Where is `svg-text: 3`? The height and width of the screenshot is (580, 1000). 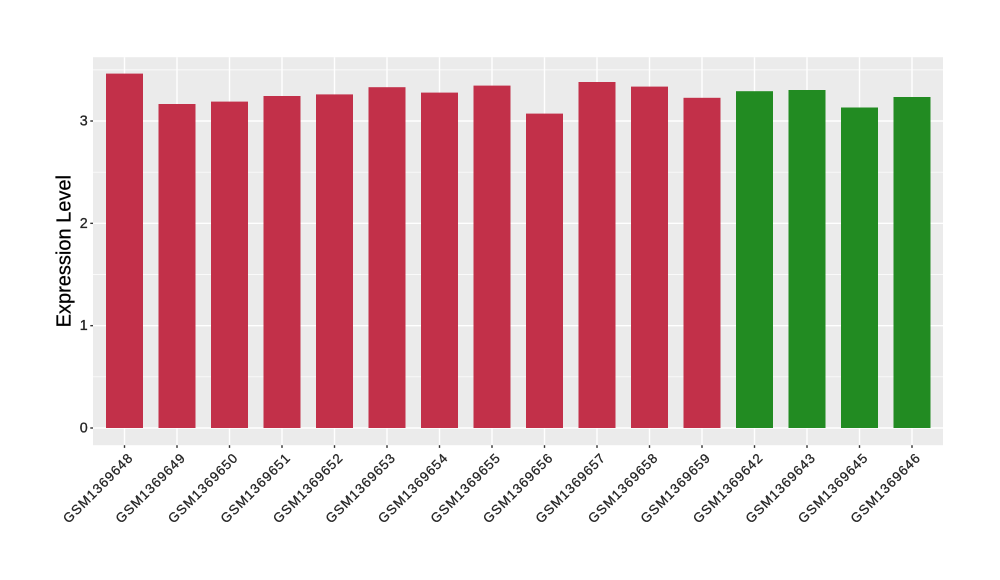
svg-text: 3 is located at coordinates (84, 122).